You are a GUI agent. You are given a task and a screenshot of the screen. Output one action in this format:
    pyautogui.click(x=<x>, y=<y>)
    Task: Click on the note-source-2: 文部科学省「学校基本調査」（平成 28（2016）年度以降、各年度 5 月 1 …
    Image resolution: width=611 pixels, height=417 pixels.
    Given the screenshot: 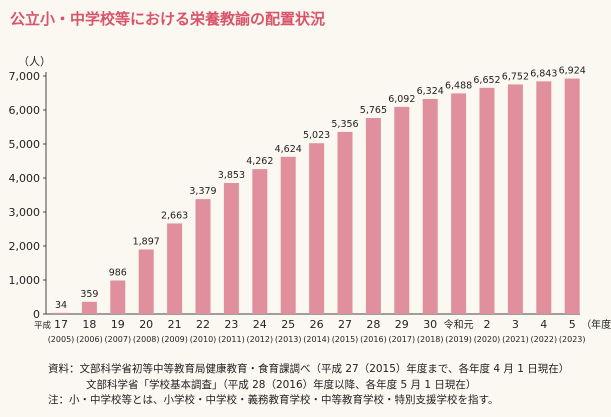 What is the action you would take?
    pyautogui.click(x=281, y=384)
    